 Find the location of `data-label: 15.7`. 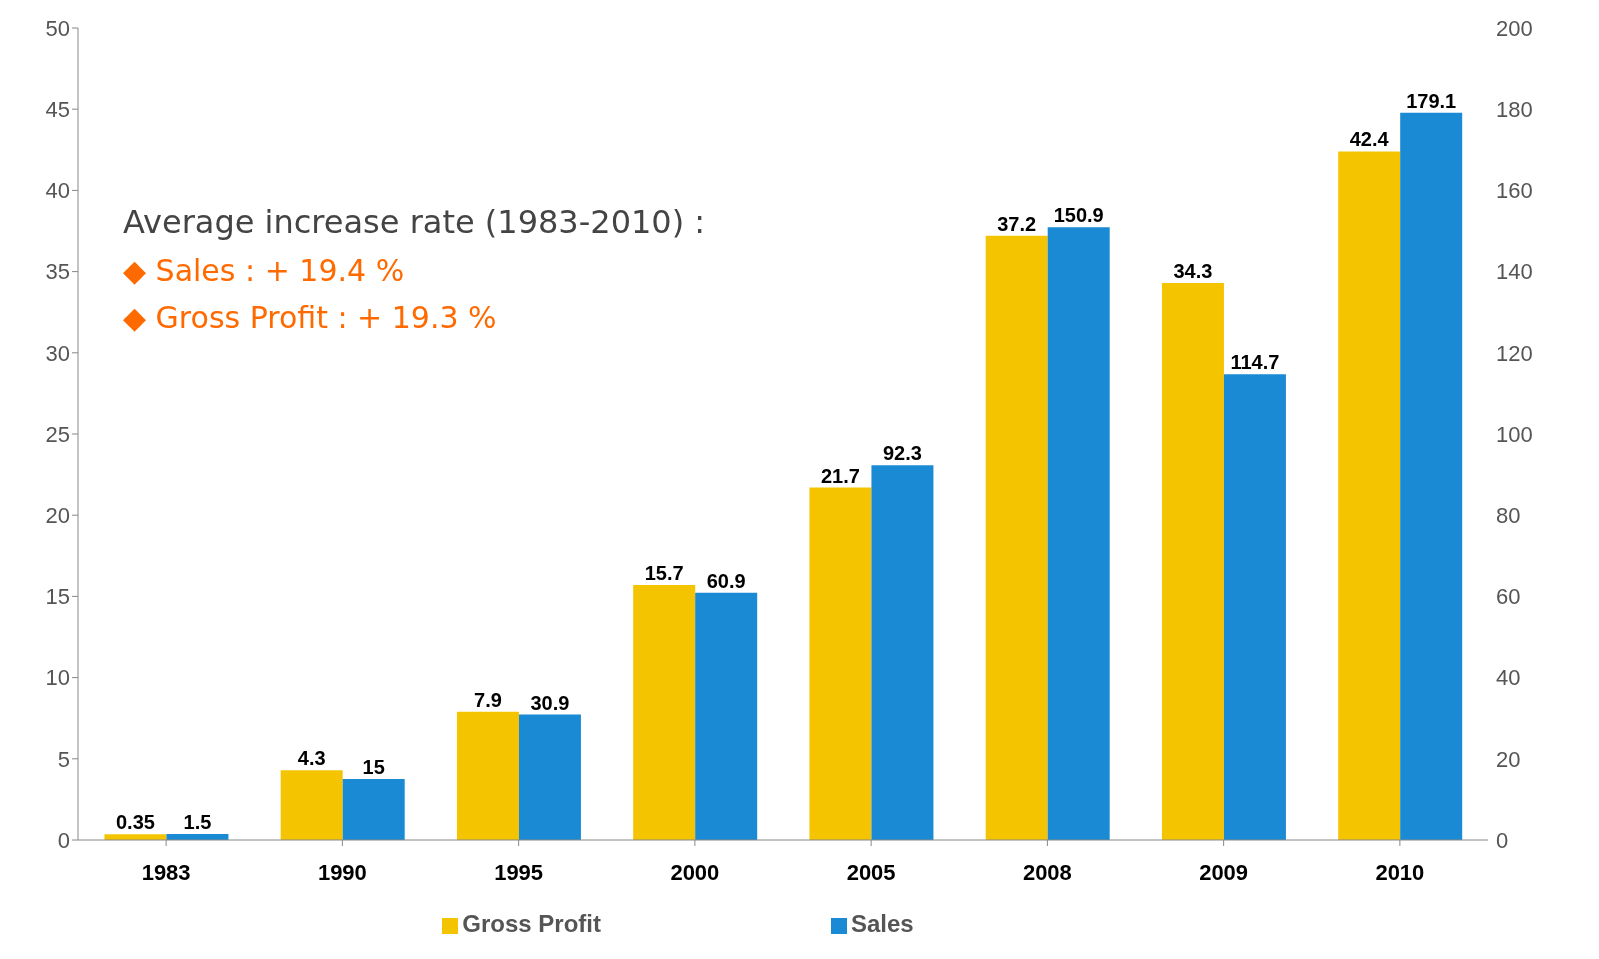

data-label: 15.7 is located at coordinates (664, 573).